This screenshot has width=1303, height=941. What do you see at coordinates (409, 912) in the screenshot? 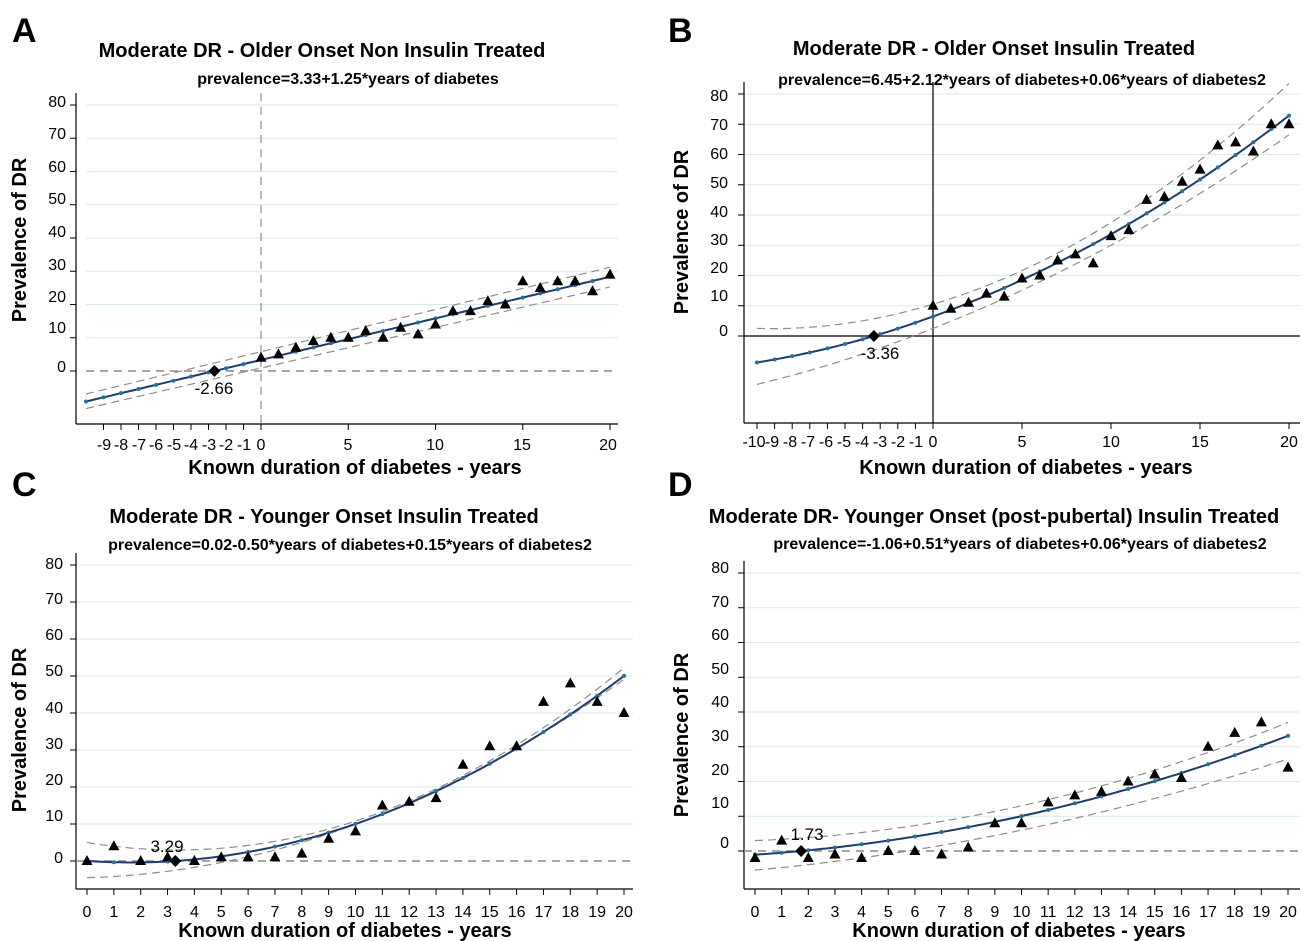
I see `x-tick-label: 12` at bounding box center [409, 912].